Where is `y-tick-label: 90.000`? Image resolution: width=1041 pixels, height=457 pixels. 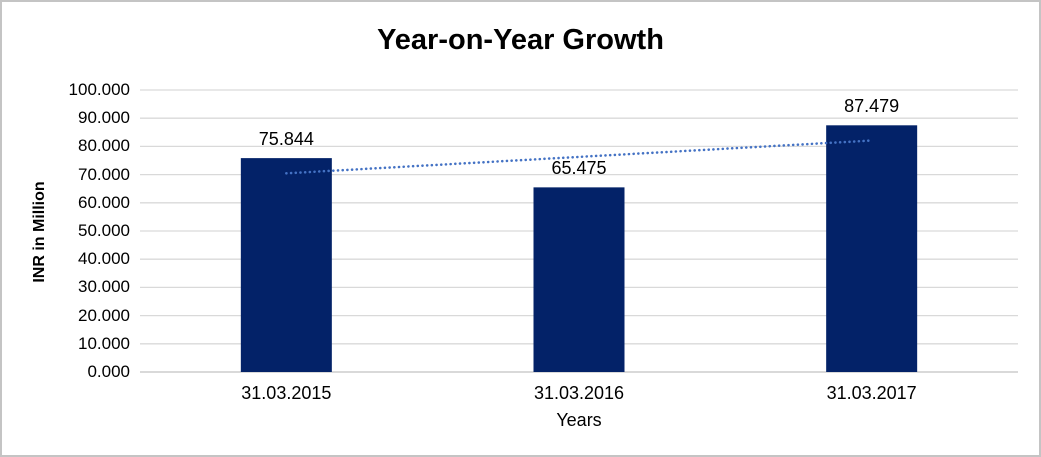 y-tick-label: 90.000 is located at coordinates (104, 118).